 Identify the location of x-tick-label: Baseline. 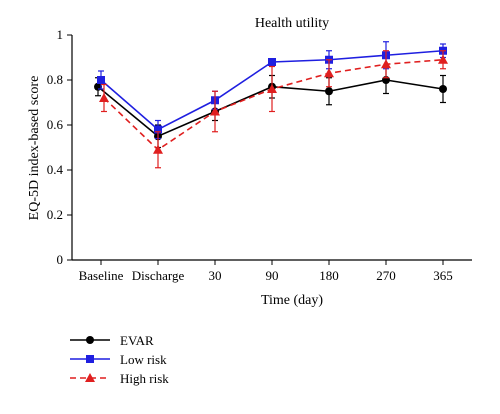
(101, 275).